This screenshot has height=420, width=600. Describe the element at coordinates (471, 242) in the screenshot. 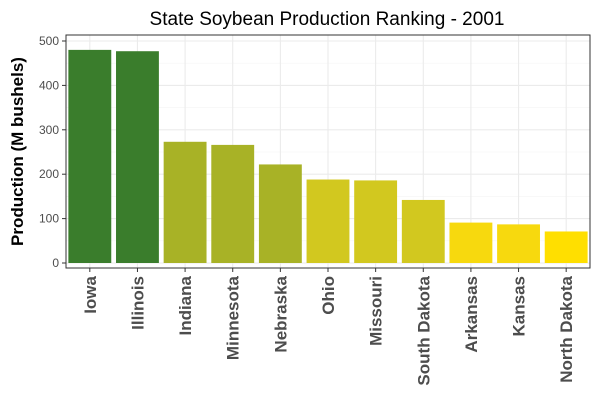

I see `bar-arkansas` at that location.